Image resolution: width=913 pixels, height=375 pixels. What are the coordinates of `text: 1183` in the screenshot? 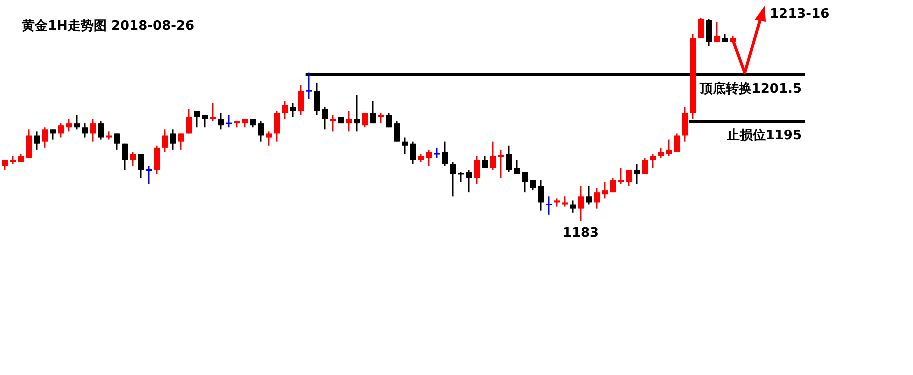 It's located at (581, 233).